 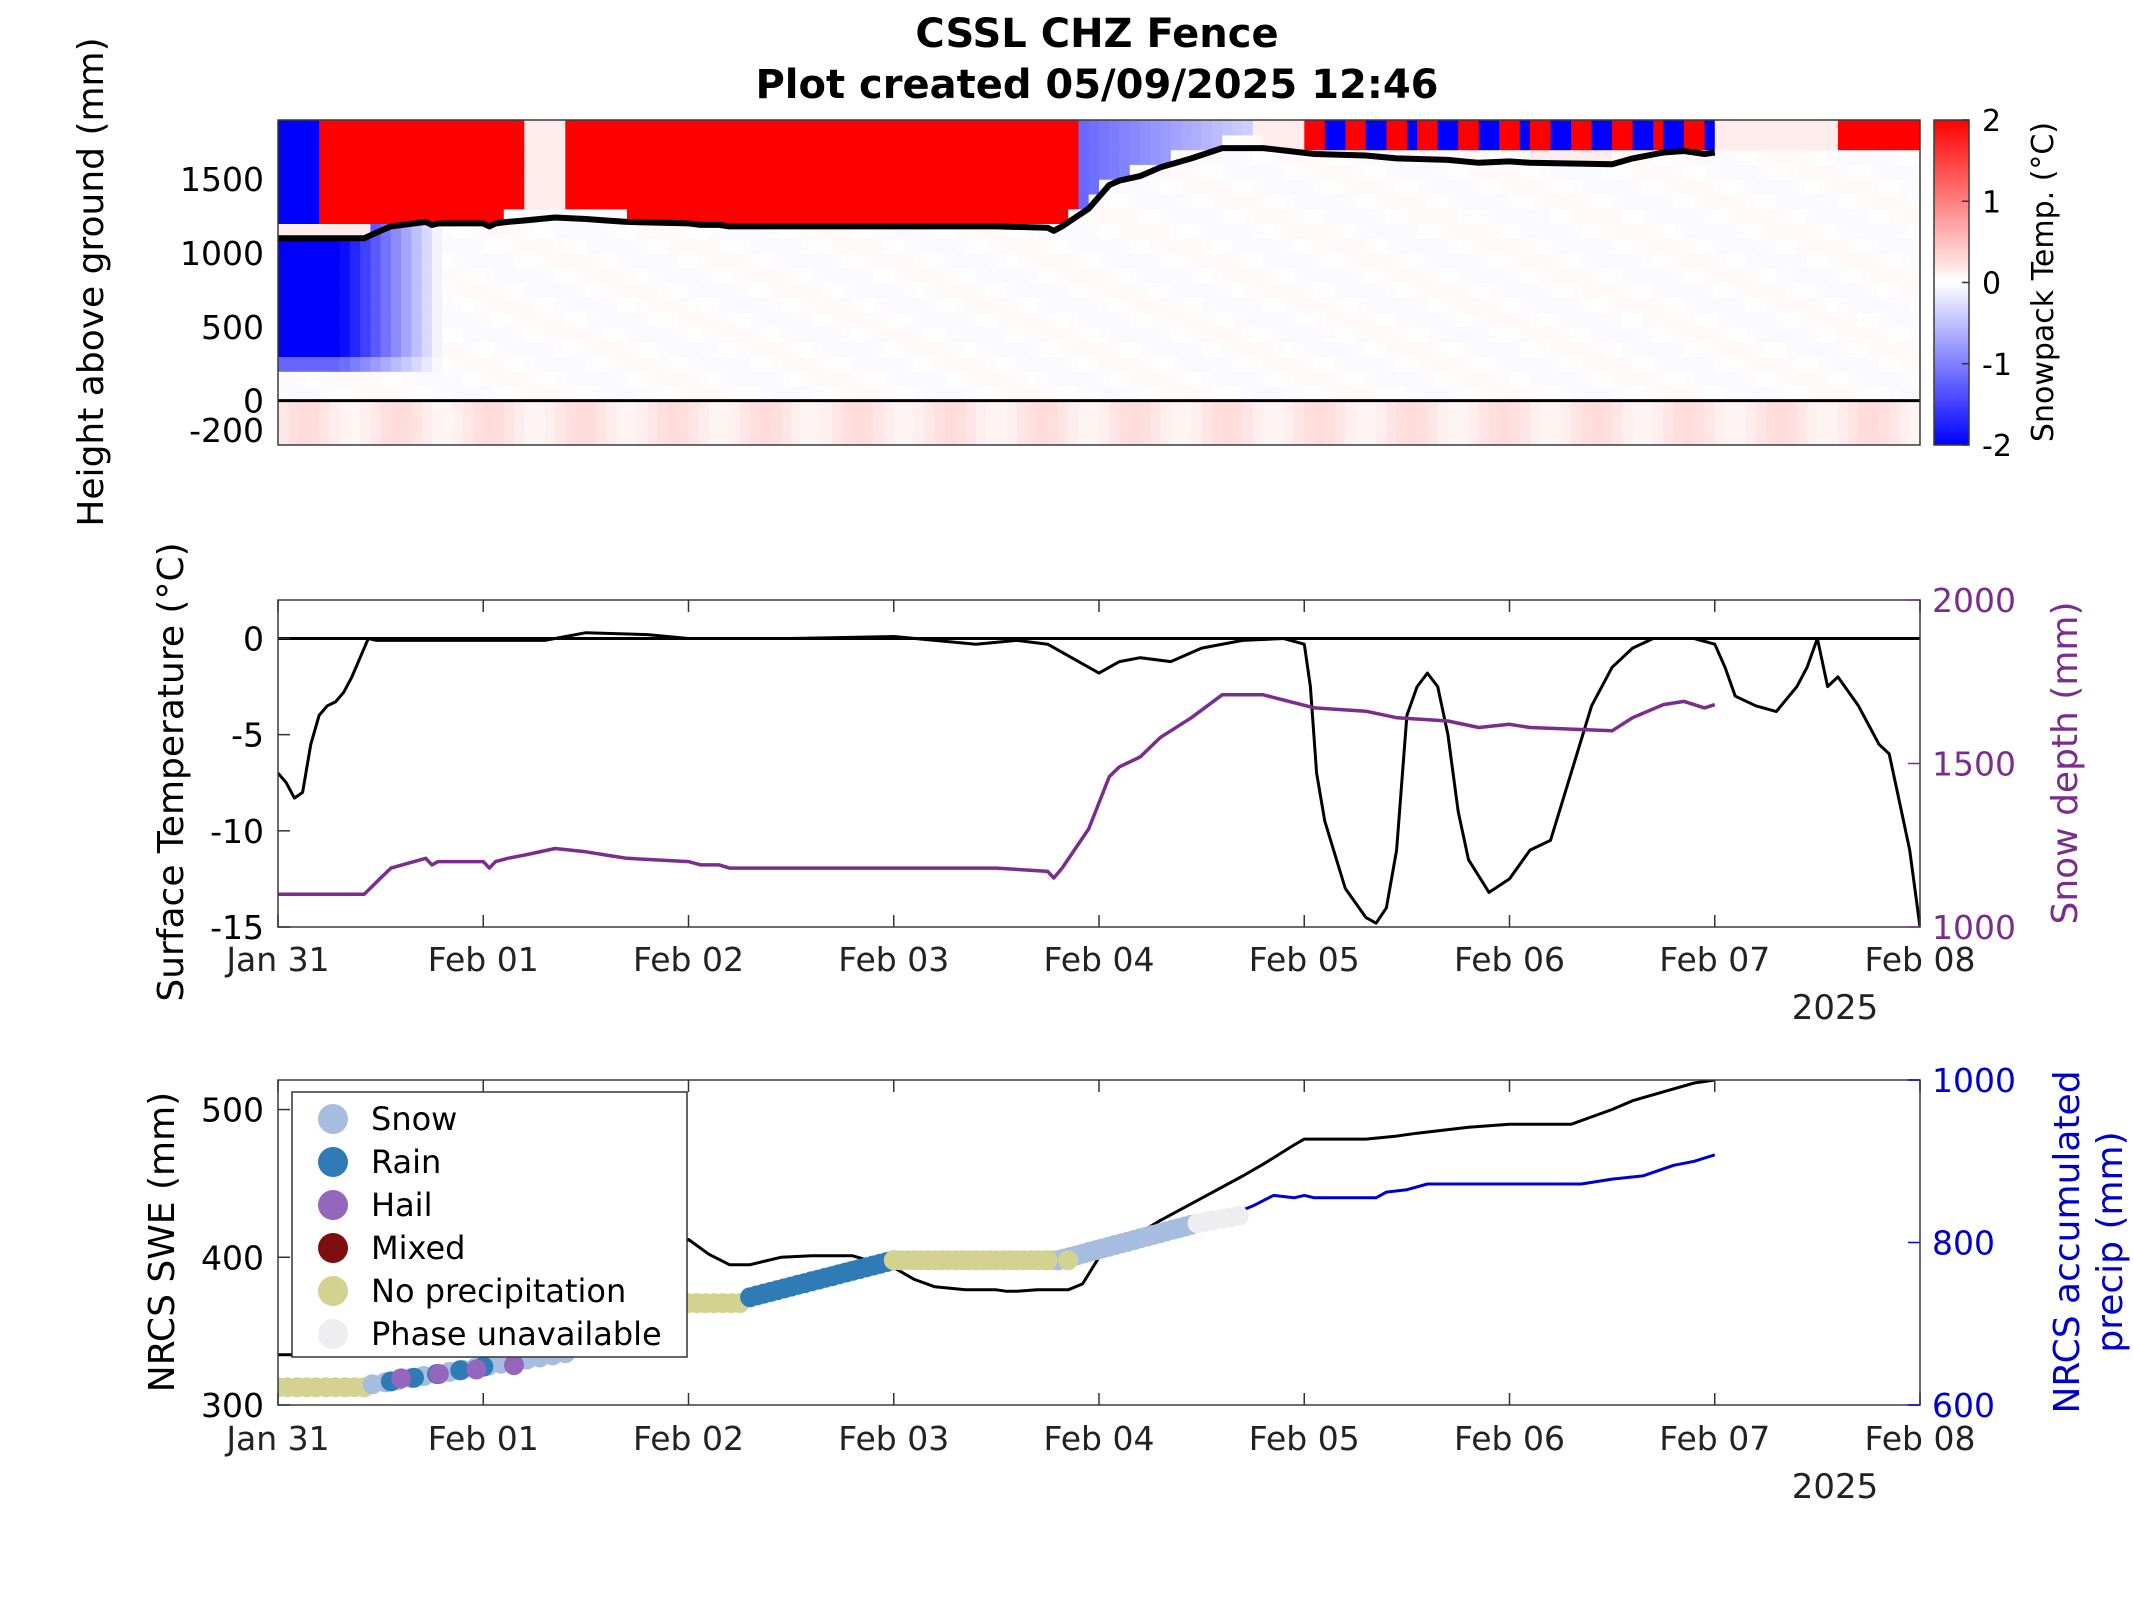 I want to click on swe-y-tick-label: 500, so click(x=232, y=1110).